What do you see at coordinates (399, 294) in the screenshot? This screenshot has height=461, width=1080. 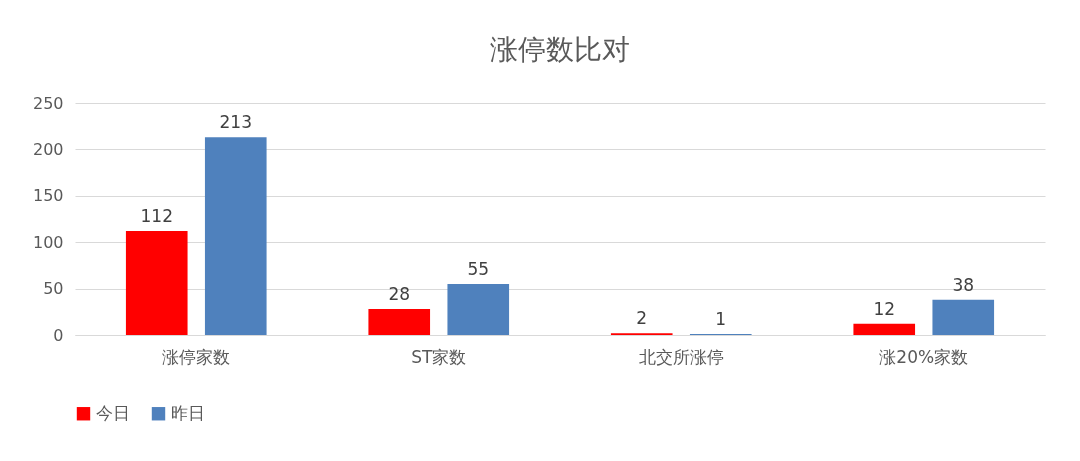 I see `data-label: 28` at bounding box center [399, 294].